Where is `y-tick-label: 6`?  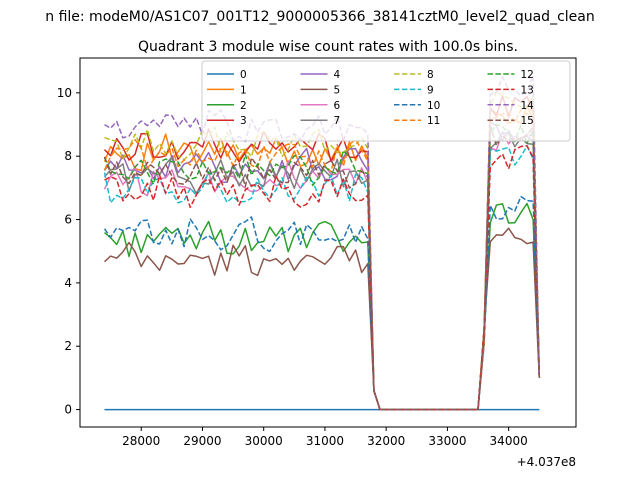
y-tick-label: 6 is located at coordinates (68, 220).